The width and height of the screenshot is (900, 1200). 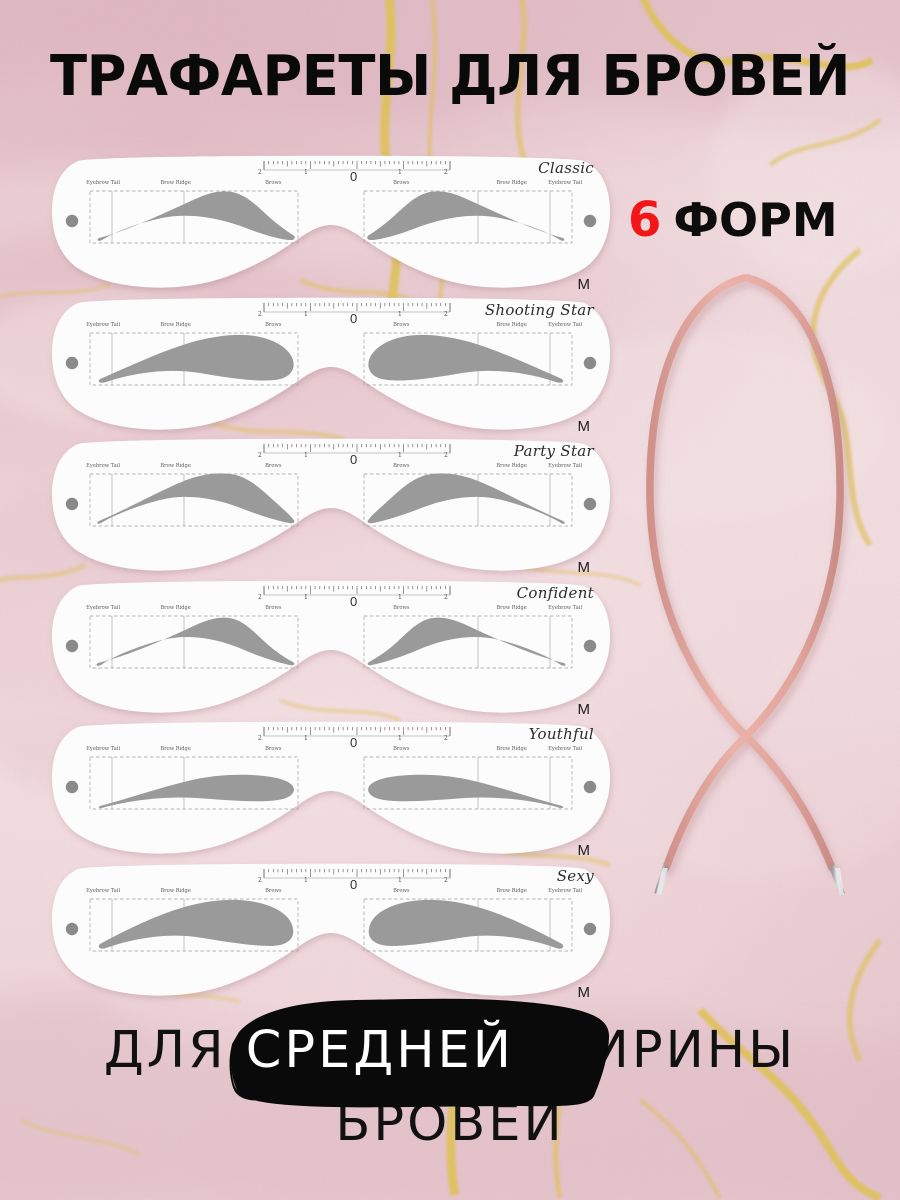 I want to click on forms-count-badge: 6 ФОРМ, so click(x=733, y=220).